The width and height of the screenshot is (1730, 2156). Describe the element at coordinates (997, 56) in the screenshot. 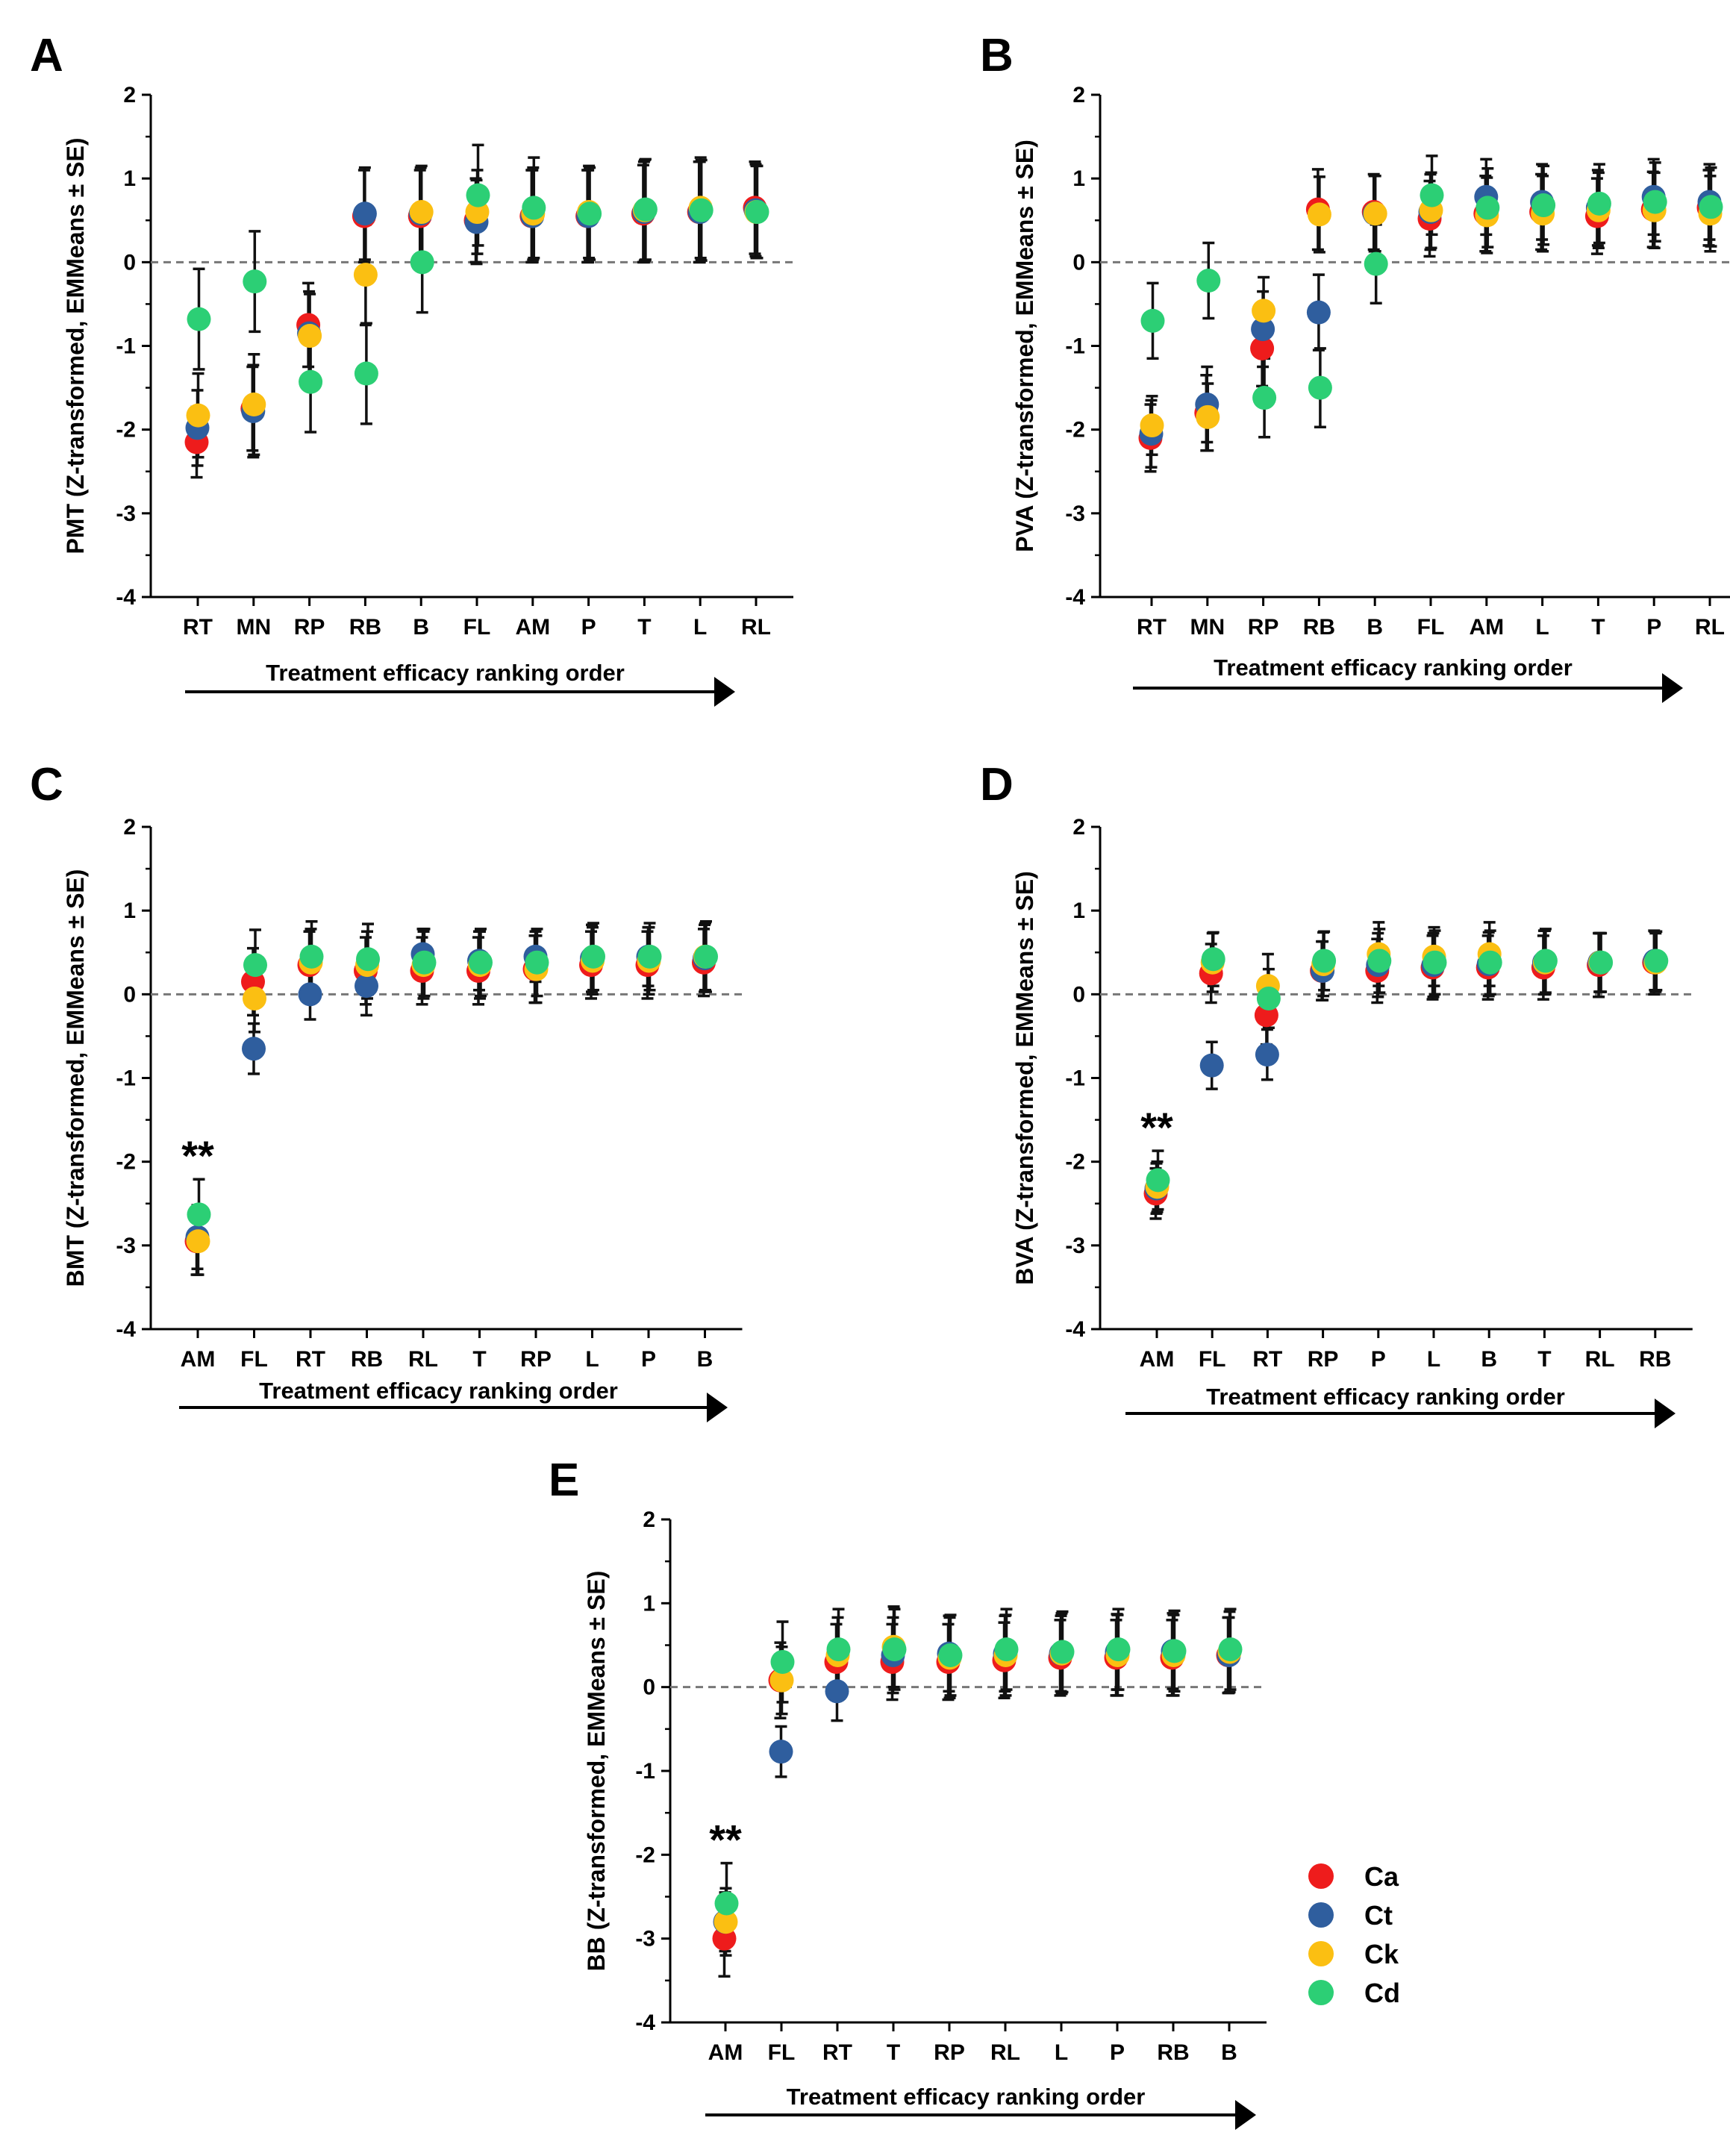

I see `panel-letter: B` at that location.